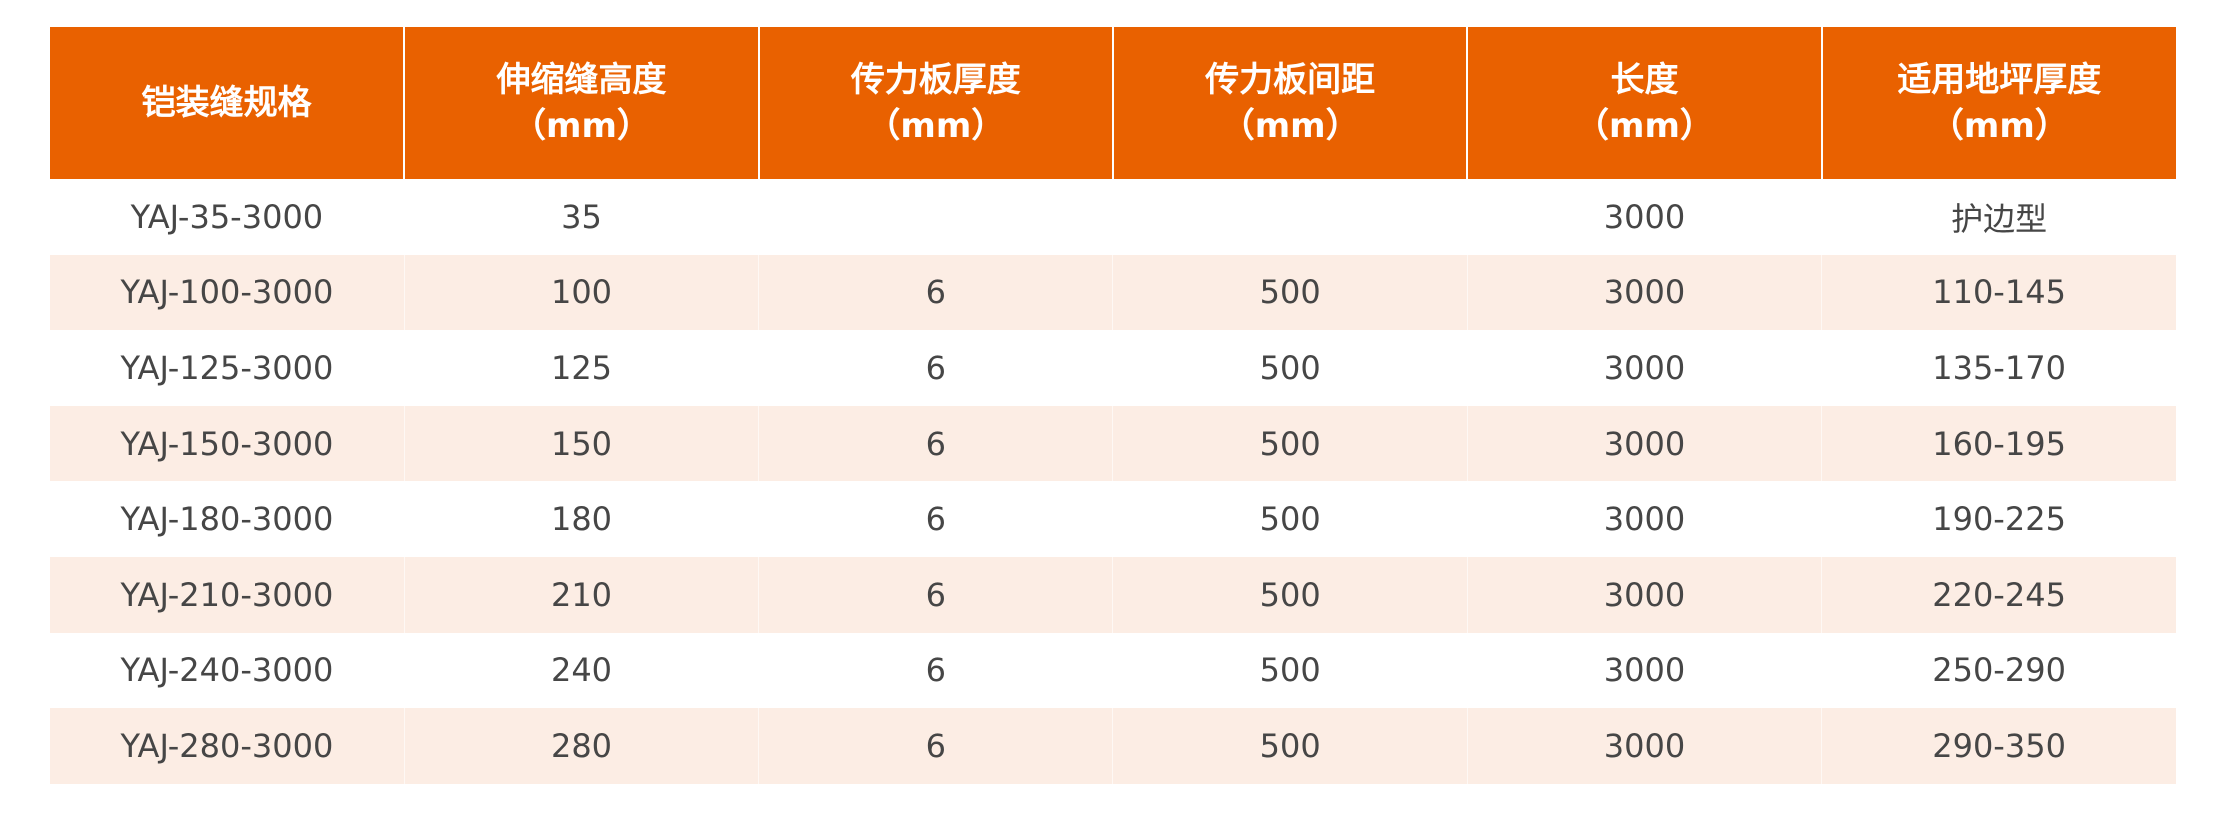 The width and height of the screenshot is (2229, 825). Describe the element at coordinates (935, 217) in the screenshot. I see `cell-plate-thickness` at that location.